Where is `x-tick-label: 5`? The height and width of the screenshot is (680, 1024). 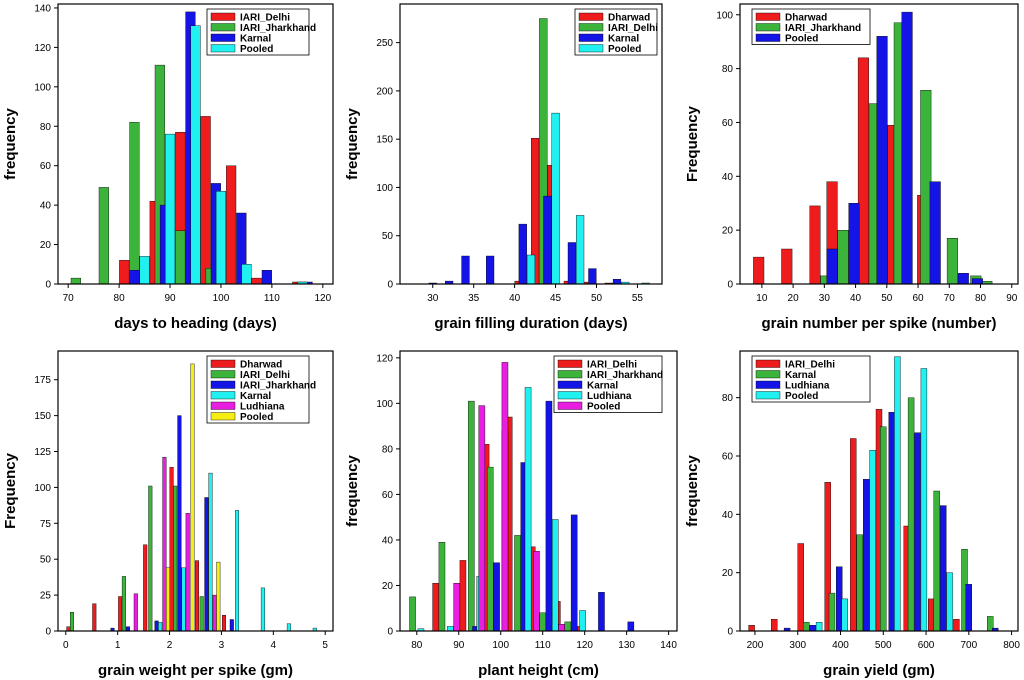
x-tick-label: 5 is located at coordinates (325, 645).